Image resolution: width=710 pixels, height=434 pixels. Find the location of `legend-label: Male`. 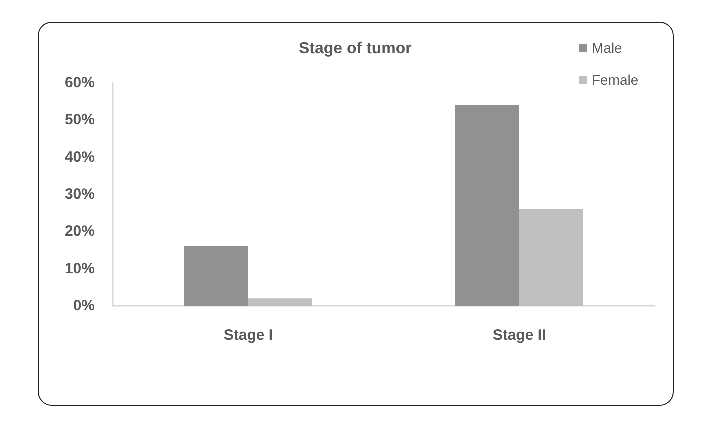

legend-label: Male is located at coordinates (607, 48).